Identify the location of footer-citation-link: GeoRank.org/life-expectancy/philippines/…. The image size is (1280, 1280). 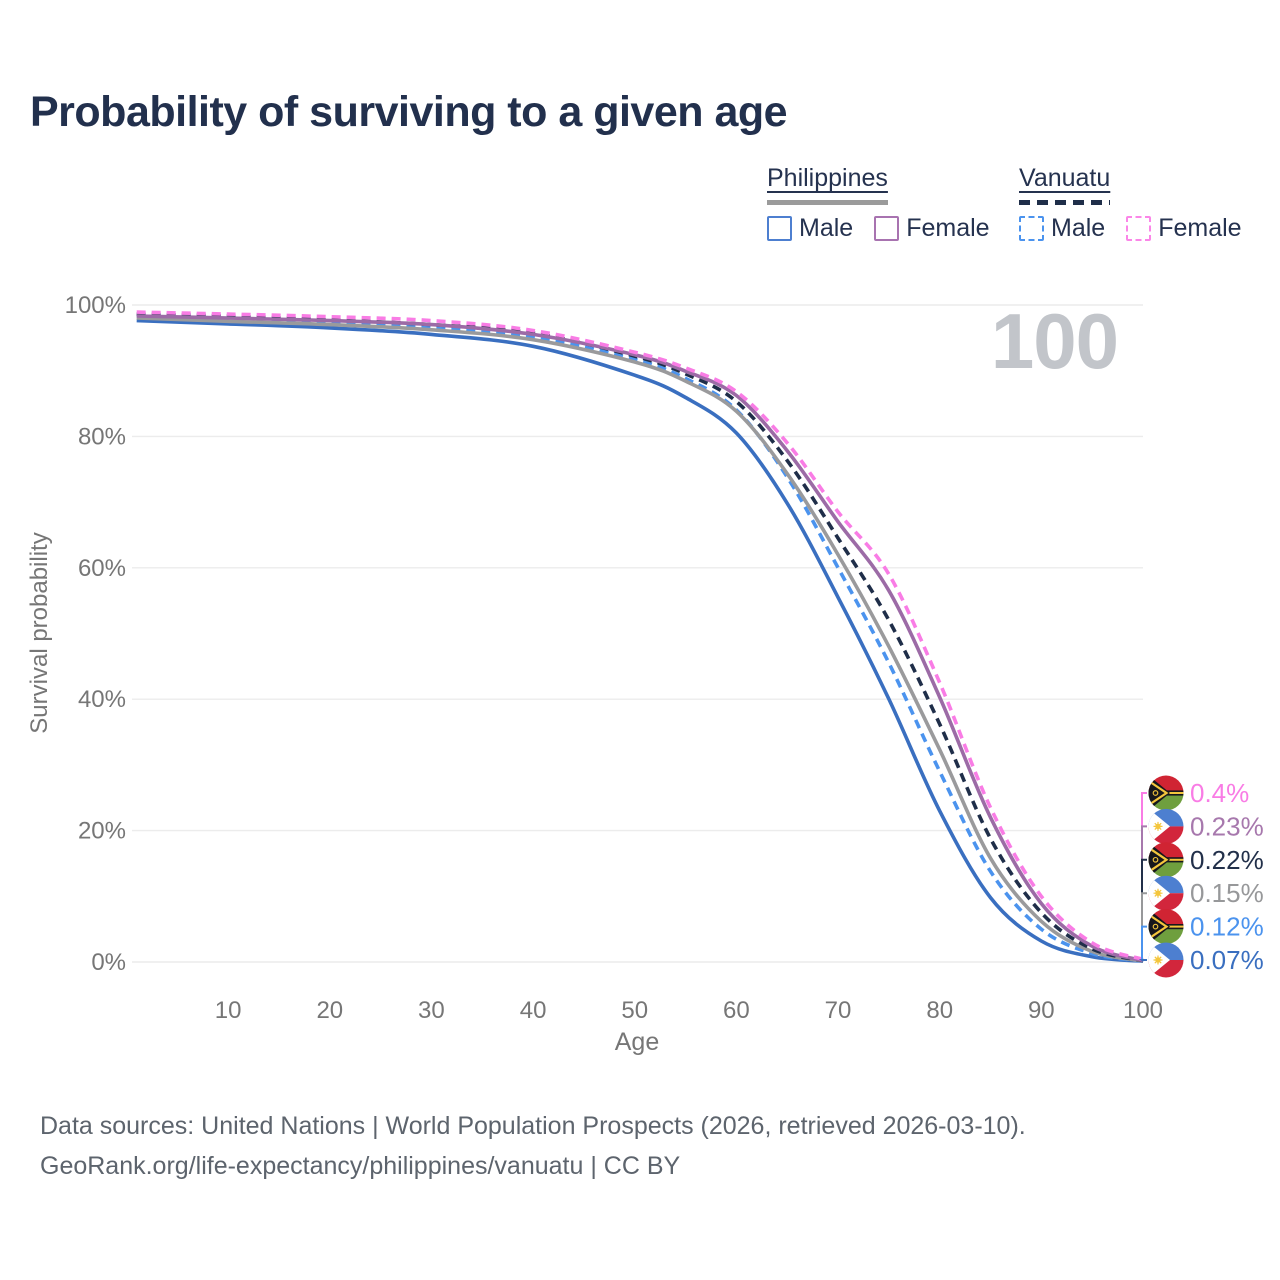
(360, 1166).